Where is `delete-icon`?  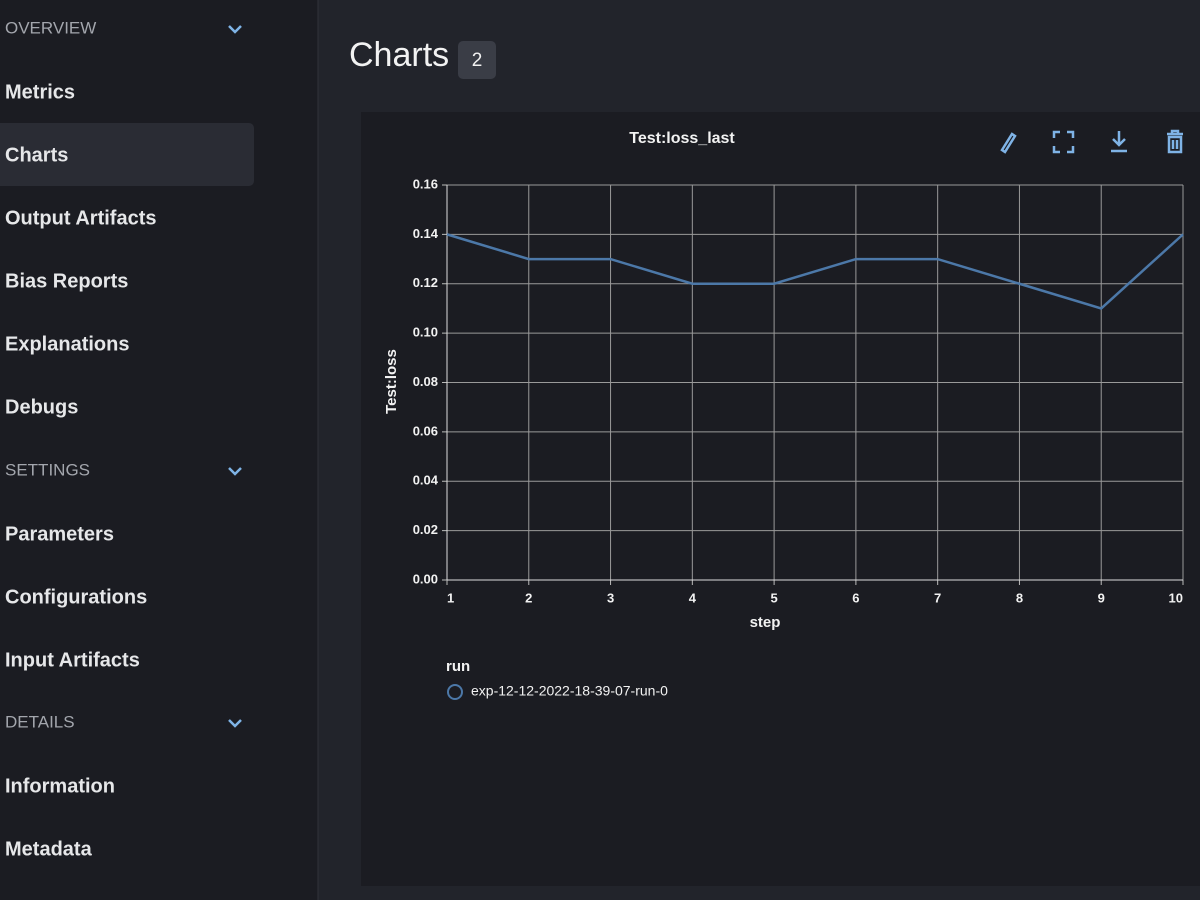
delete-icon is located at coordinates (1175, 141).